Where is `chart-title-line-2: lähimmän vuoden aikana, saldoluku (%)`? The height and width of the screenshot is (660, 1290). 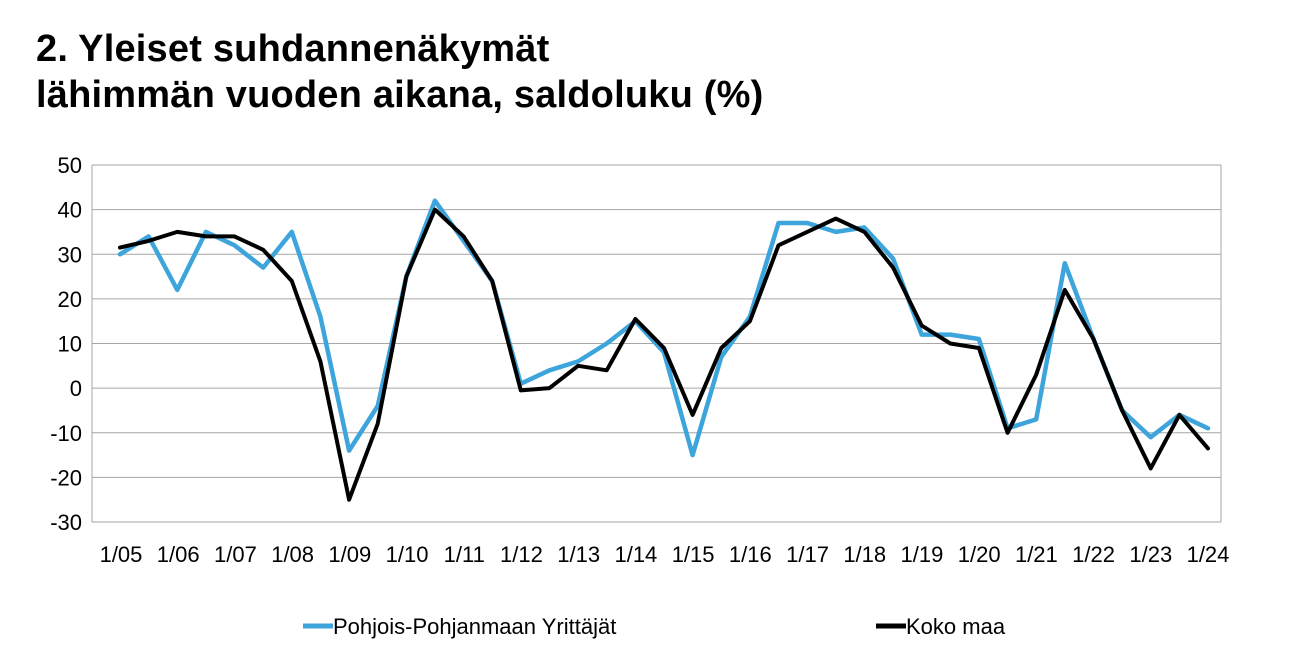 chart-title-line-2: lähimmän vuoden aikana, saldoluku (%) is located at coordinates (400, 95).